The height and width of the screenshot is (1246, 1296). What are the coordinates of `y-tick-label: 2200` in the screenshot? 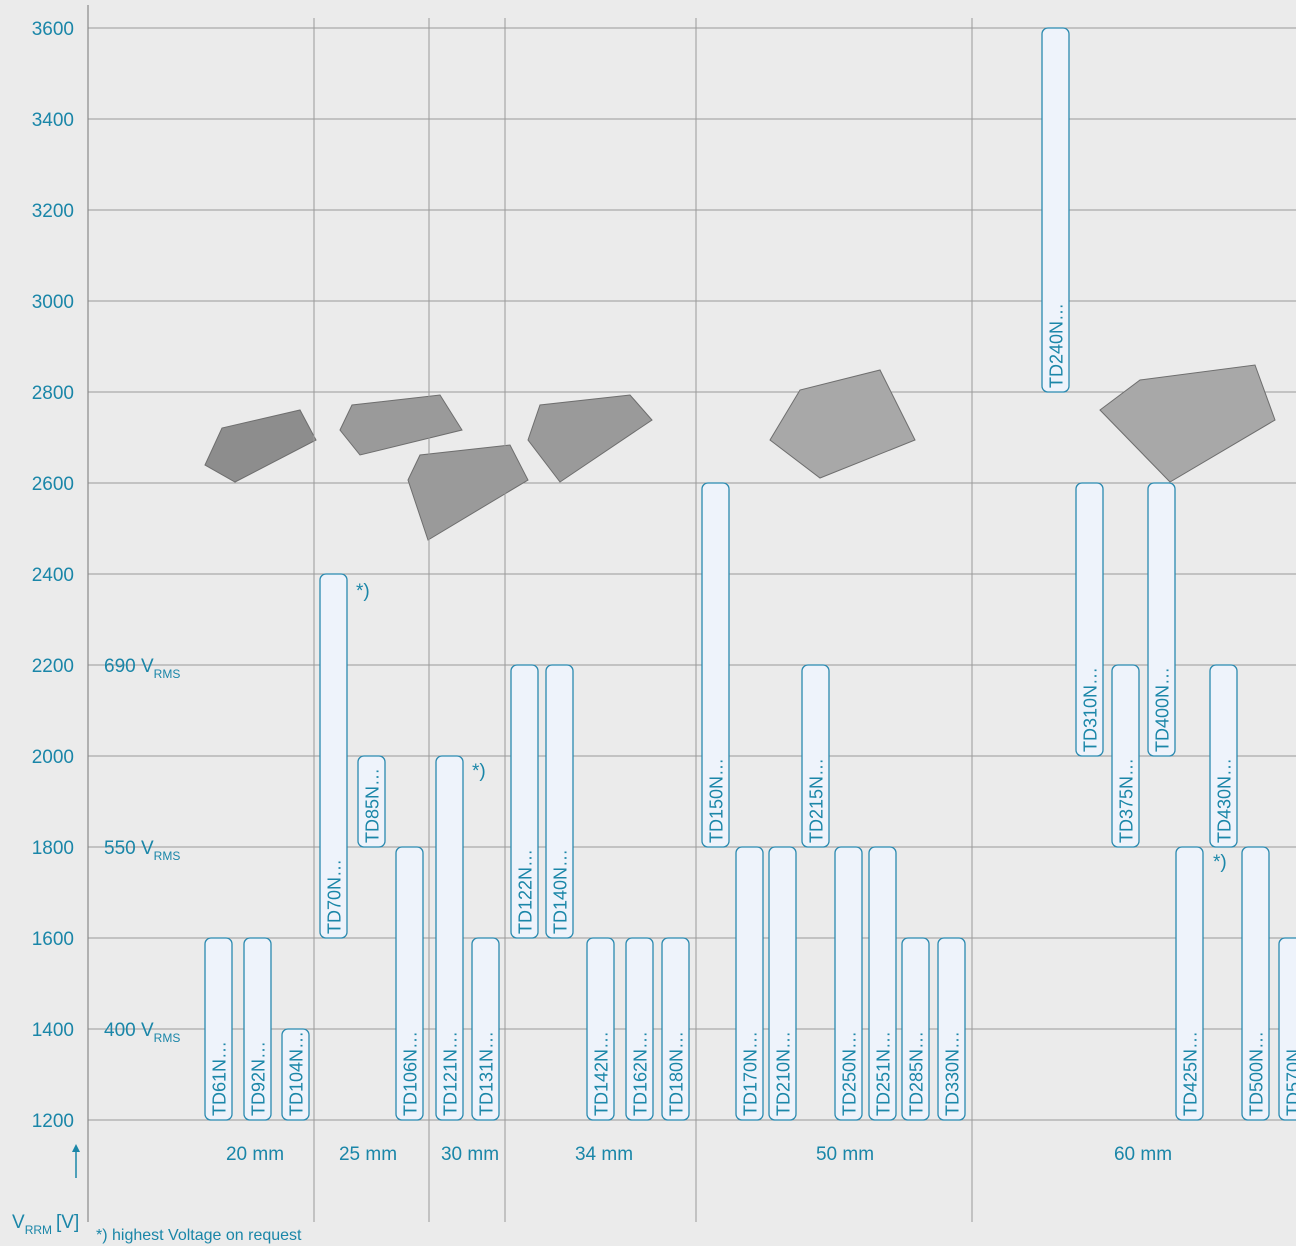 It's located at (53, 666).